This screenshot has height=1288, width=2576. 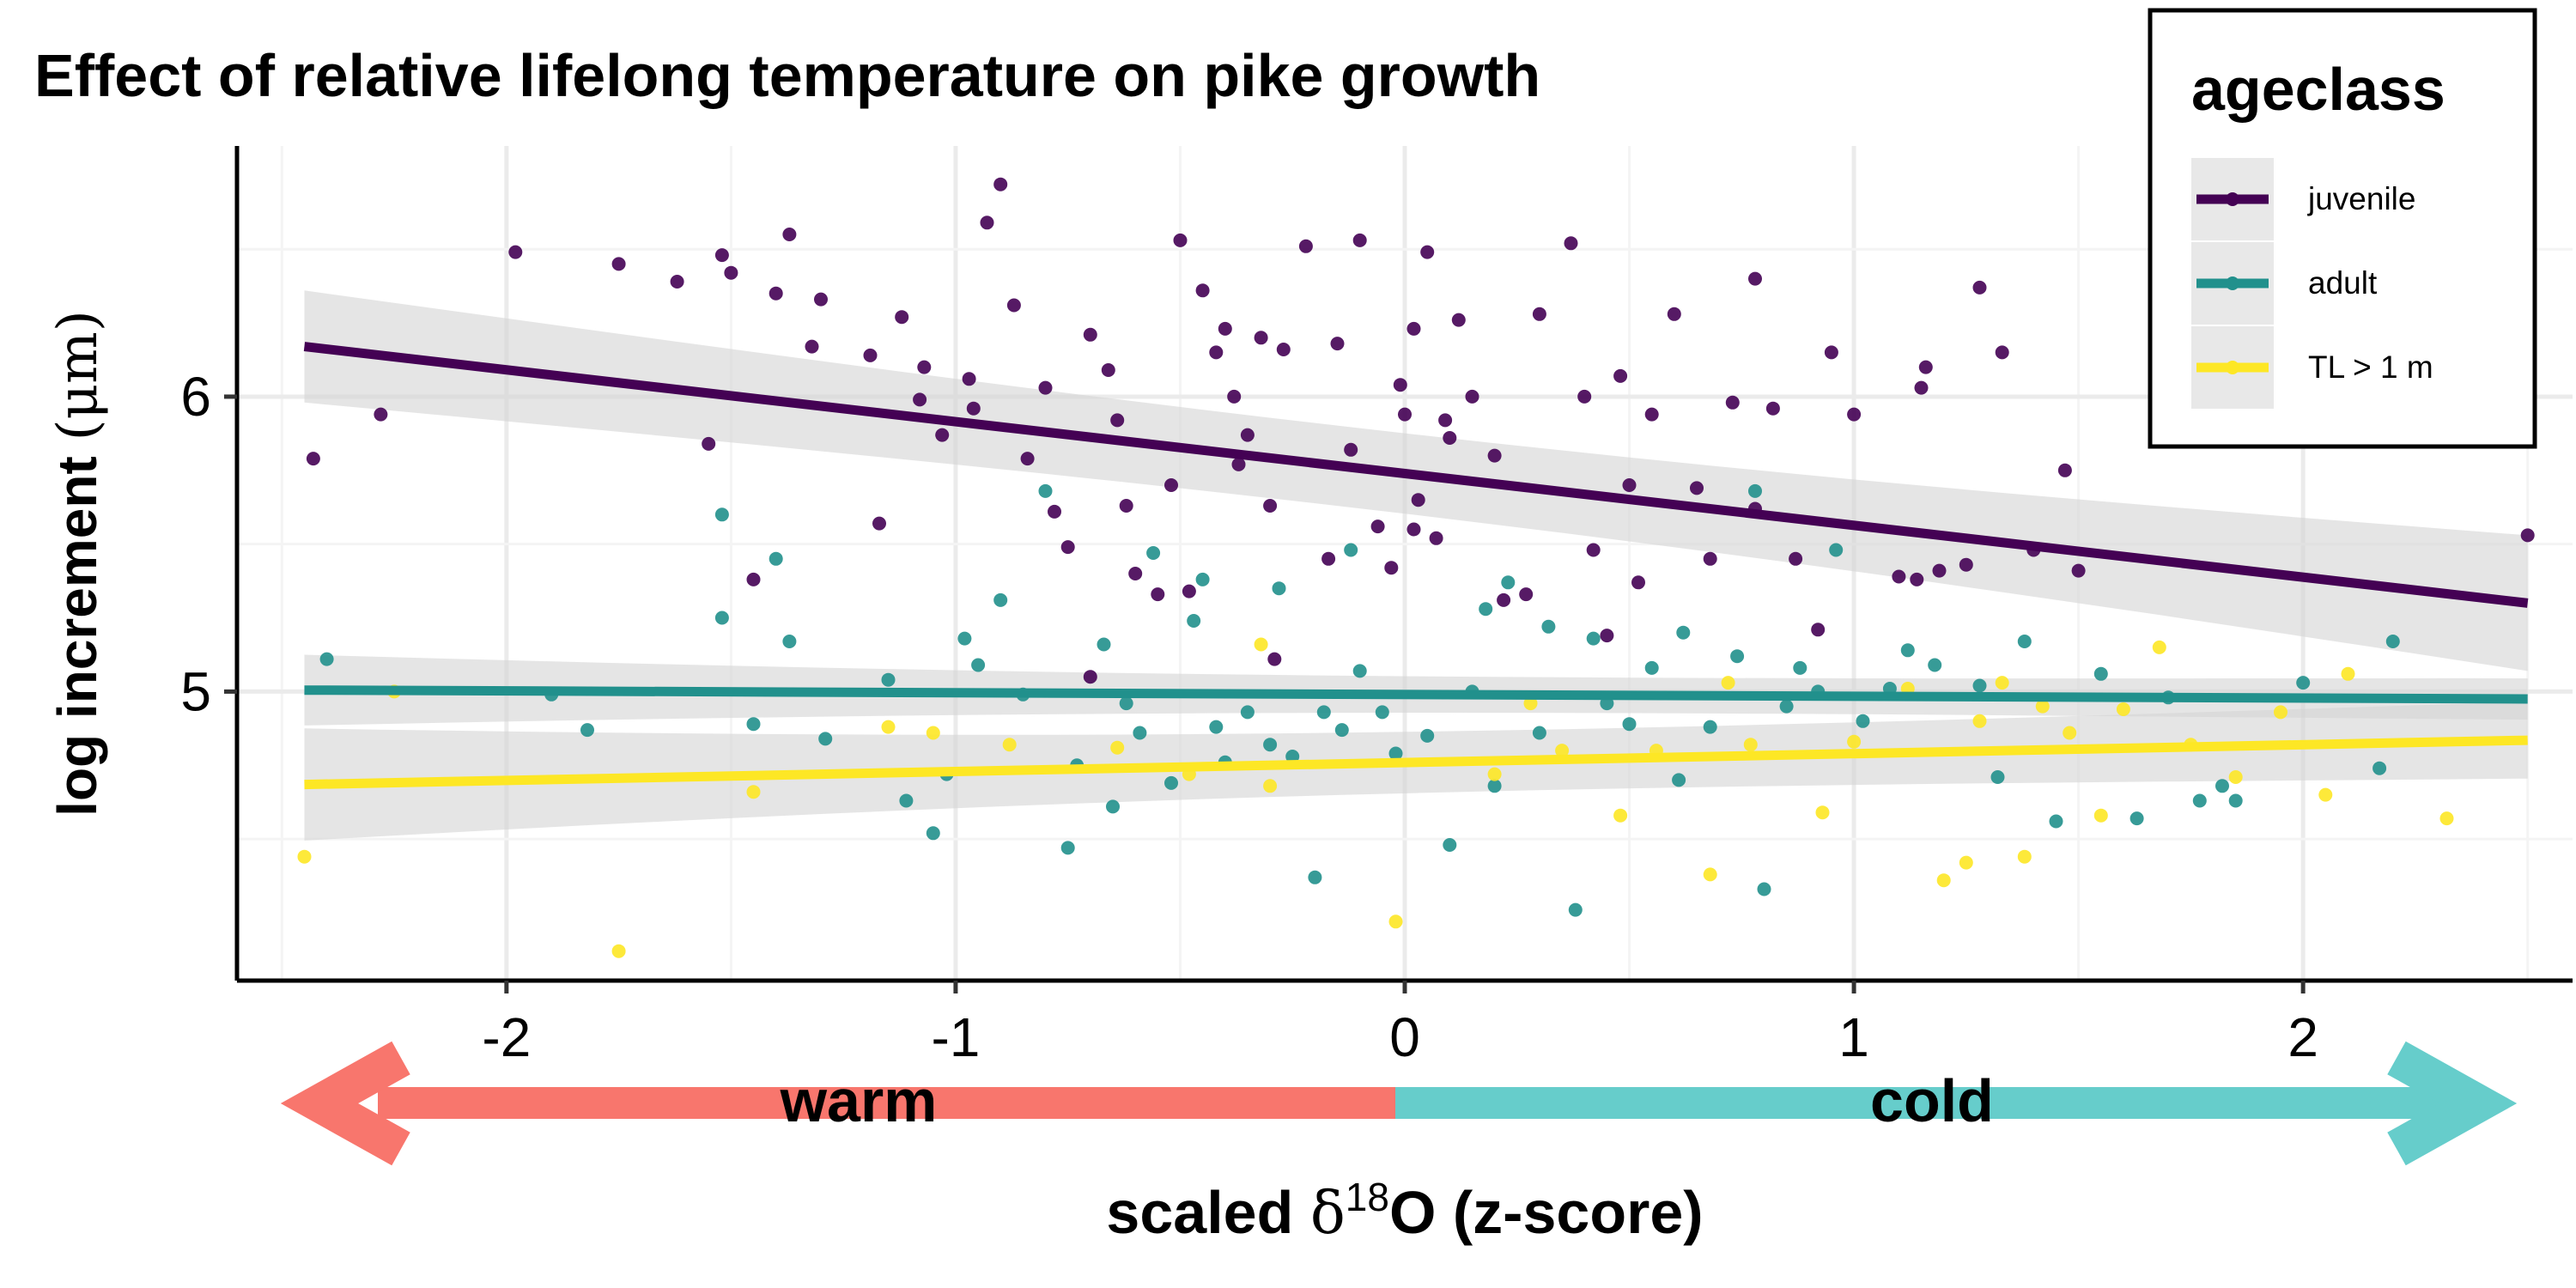 I want to click on x-axis-label-pre: scaled, so click(x=1207, y=1213).